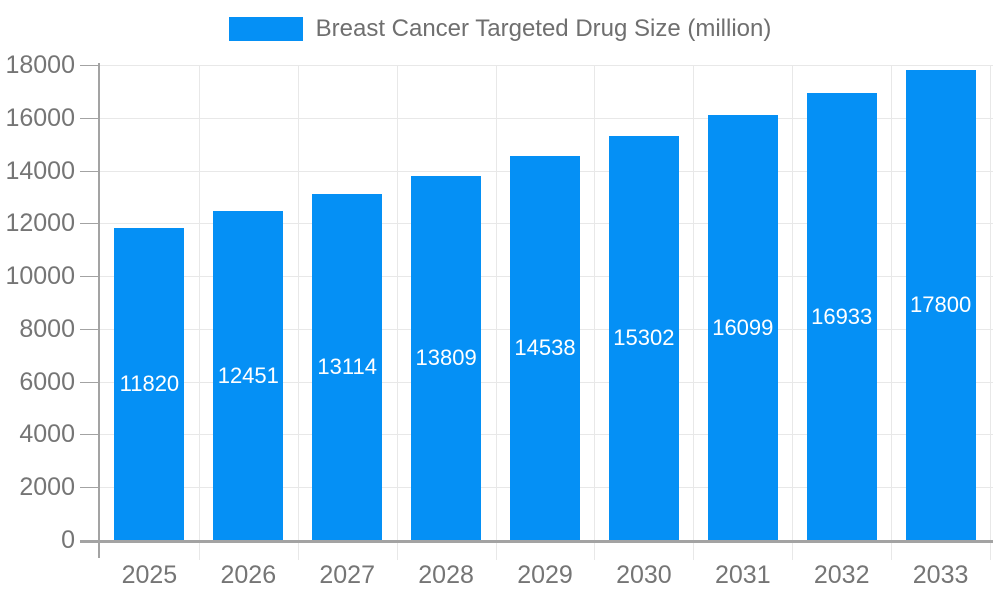  What do you see at coordinates (40, 276) in the screenshot?
I see `y-tick-label: 10000` at bounding box center [40, 276].